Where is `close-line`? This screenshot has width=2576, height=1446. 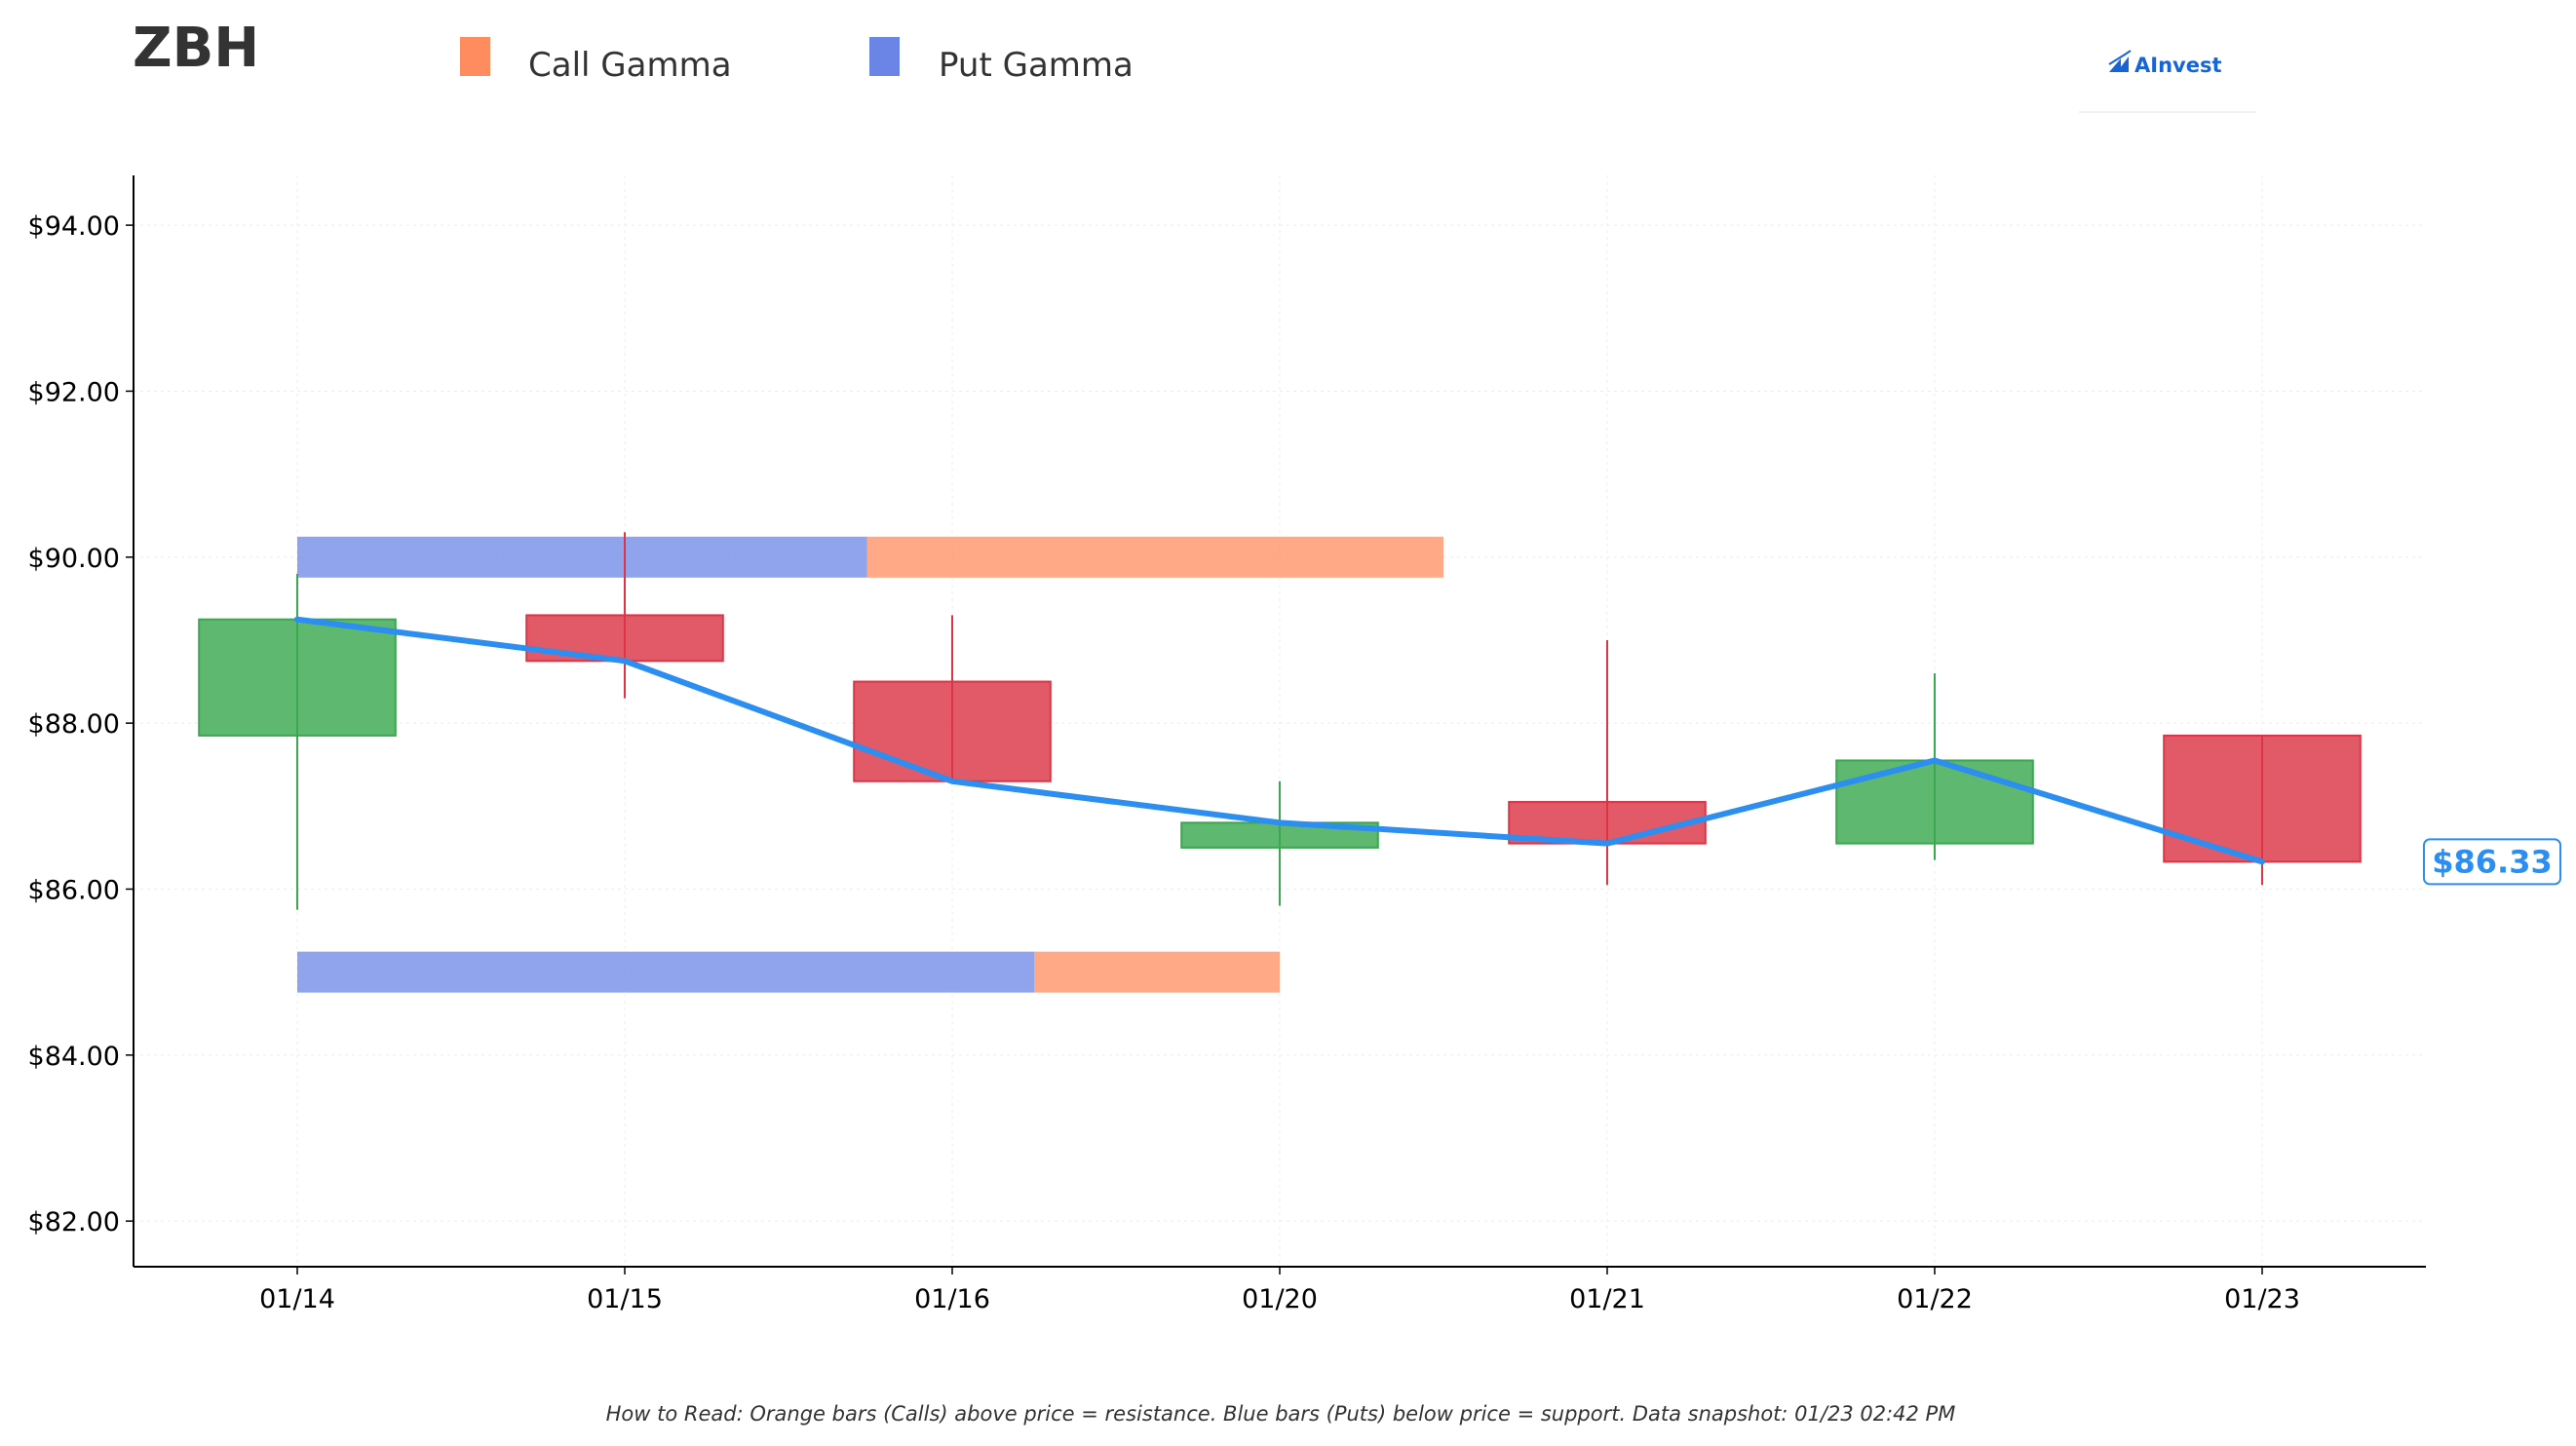
close-line is located at coordinates (1279, 740).